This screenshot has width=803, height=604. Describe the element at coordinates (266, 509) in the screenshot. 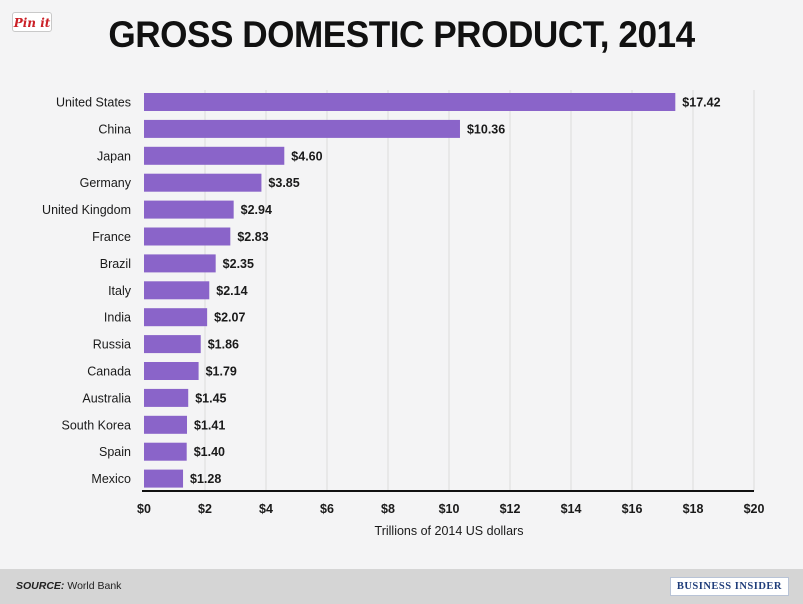

I see `x-tick-label: $4` at that location.